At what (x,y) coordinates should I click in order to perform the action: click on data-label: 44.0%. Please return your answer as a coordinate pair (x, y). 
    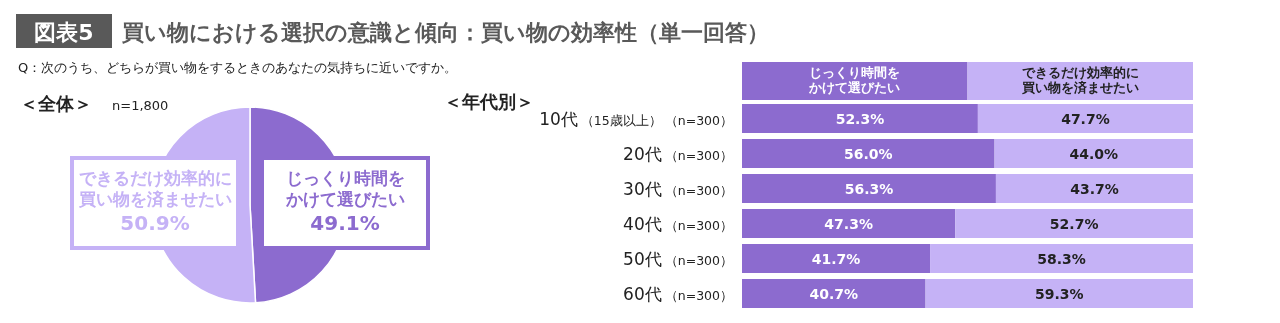
    Looking at the image, I should click on (1094, 153).